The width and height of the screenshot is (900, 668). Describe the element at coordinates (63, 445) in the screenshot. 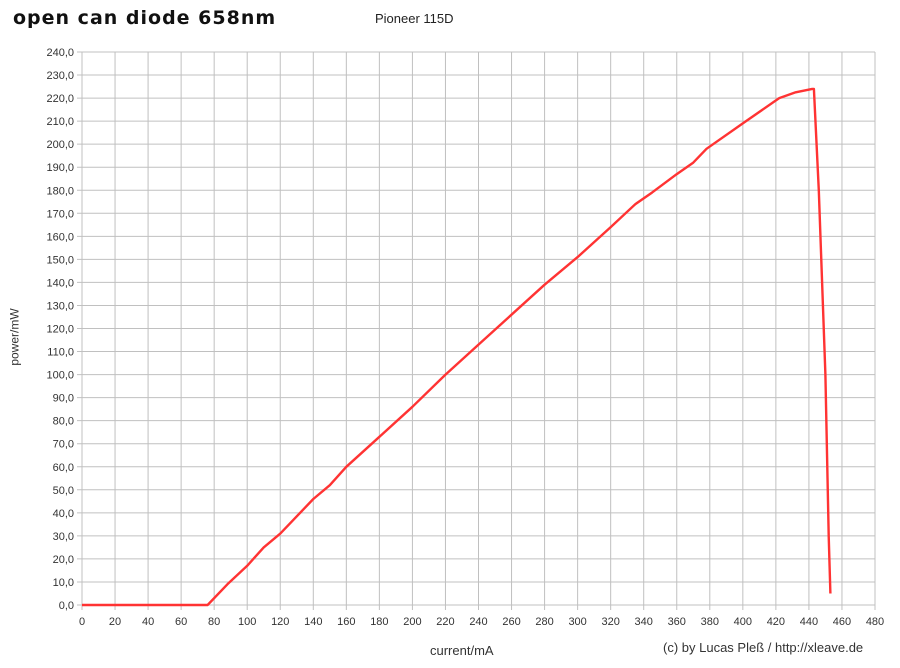

I see `y-tick-label: 70,0` at that location.